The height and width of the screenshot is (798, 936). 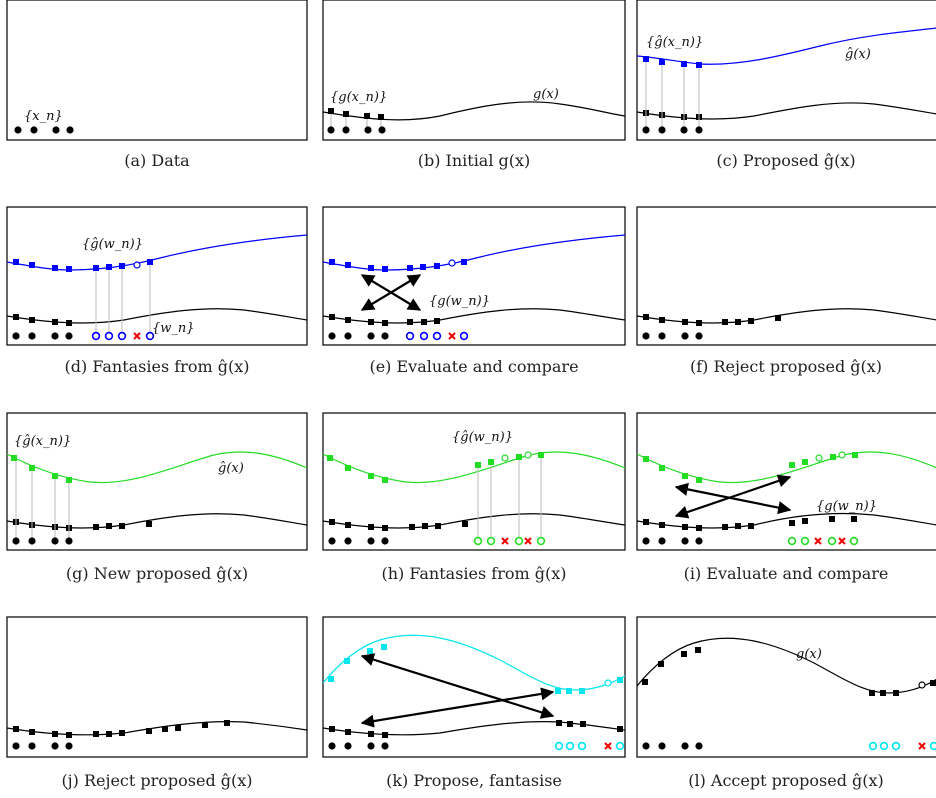 I want to click on panel-l-frame, so click(x=786, y=687).